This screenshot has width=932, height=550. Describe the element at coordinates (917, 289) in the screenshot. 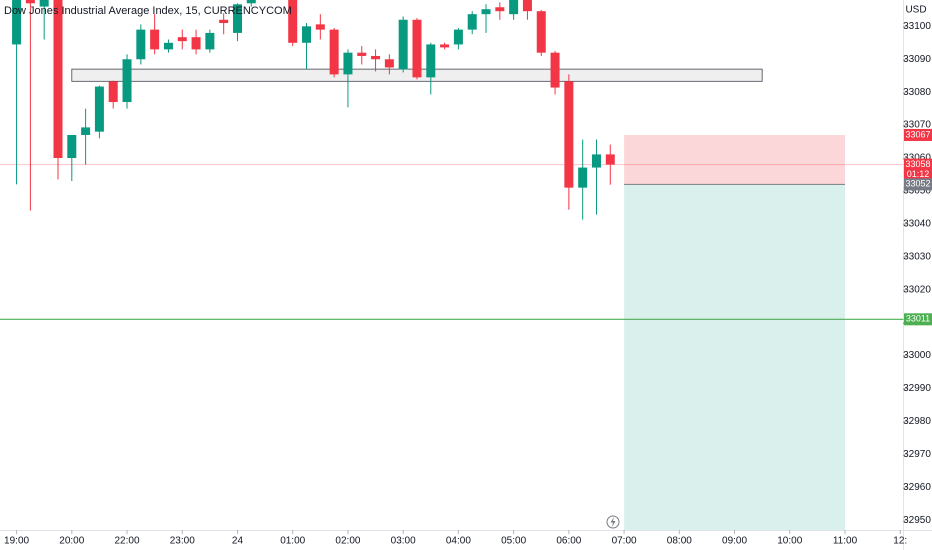

I see `y-tick-label: 33020` at that location.